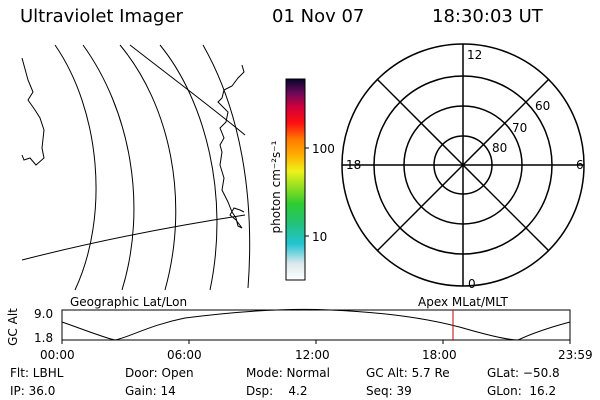  What do you see at coordinates (500, 148) in the screenshot?
I see `mlat-label-80: 80` at bounding box center [500, 148].